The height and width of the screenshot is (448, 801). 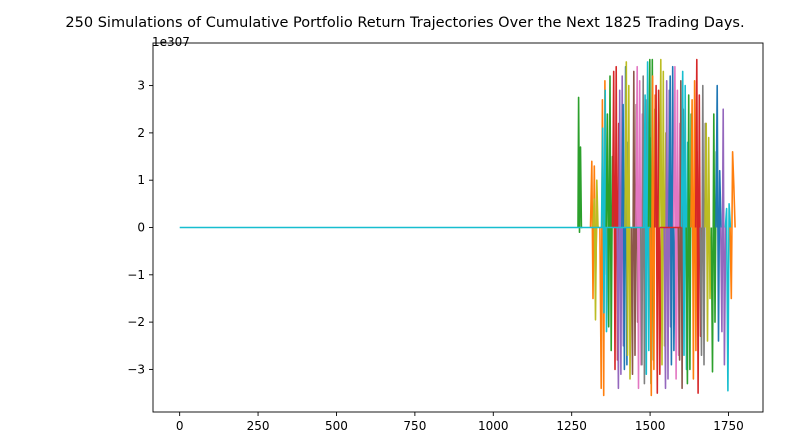 What do you see at coordinates (141, 86) in the screenshot?
I see `y-tick-label: 3` at bounding box center [141, 86].